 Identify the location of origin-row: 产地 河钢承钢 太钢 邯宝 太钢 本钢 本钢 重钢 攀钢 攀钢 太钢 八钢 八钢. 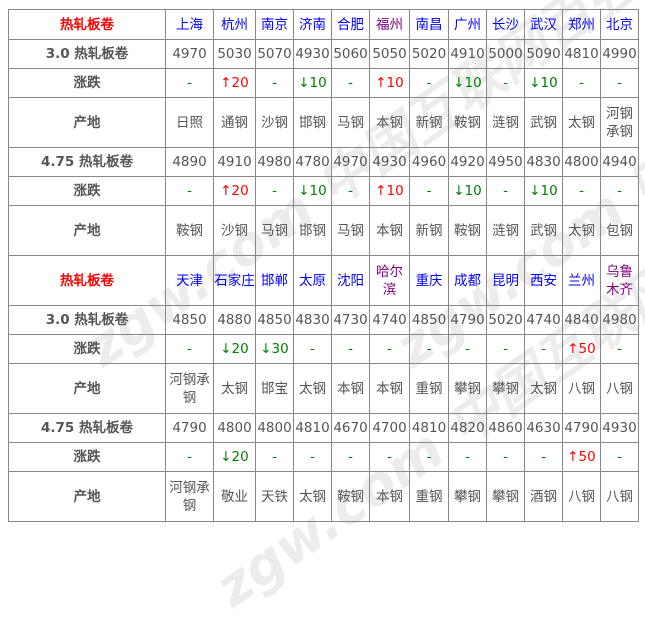
(323, 388).